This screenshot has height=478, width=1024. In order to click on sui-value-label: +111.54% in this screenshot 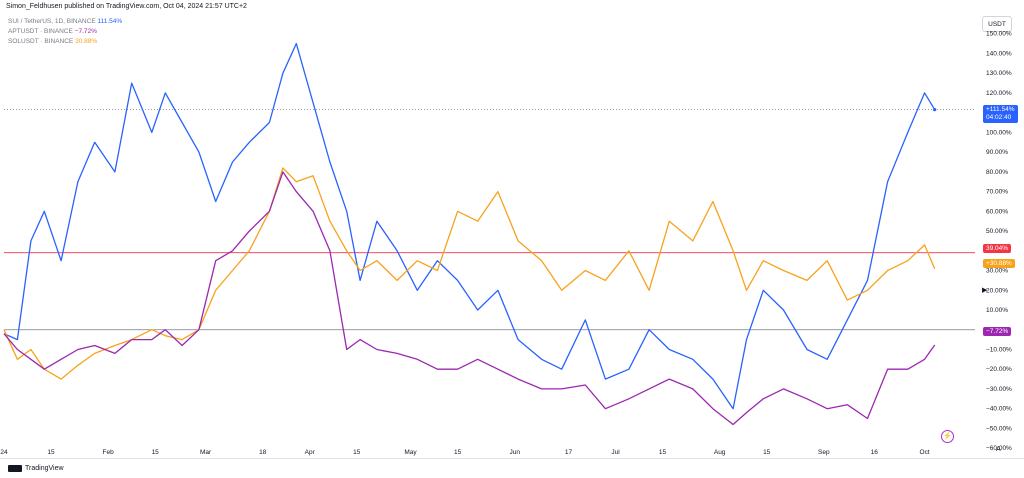, I will do `click(1000, 109)`.